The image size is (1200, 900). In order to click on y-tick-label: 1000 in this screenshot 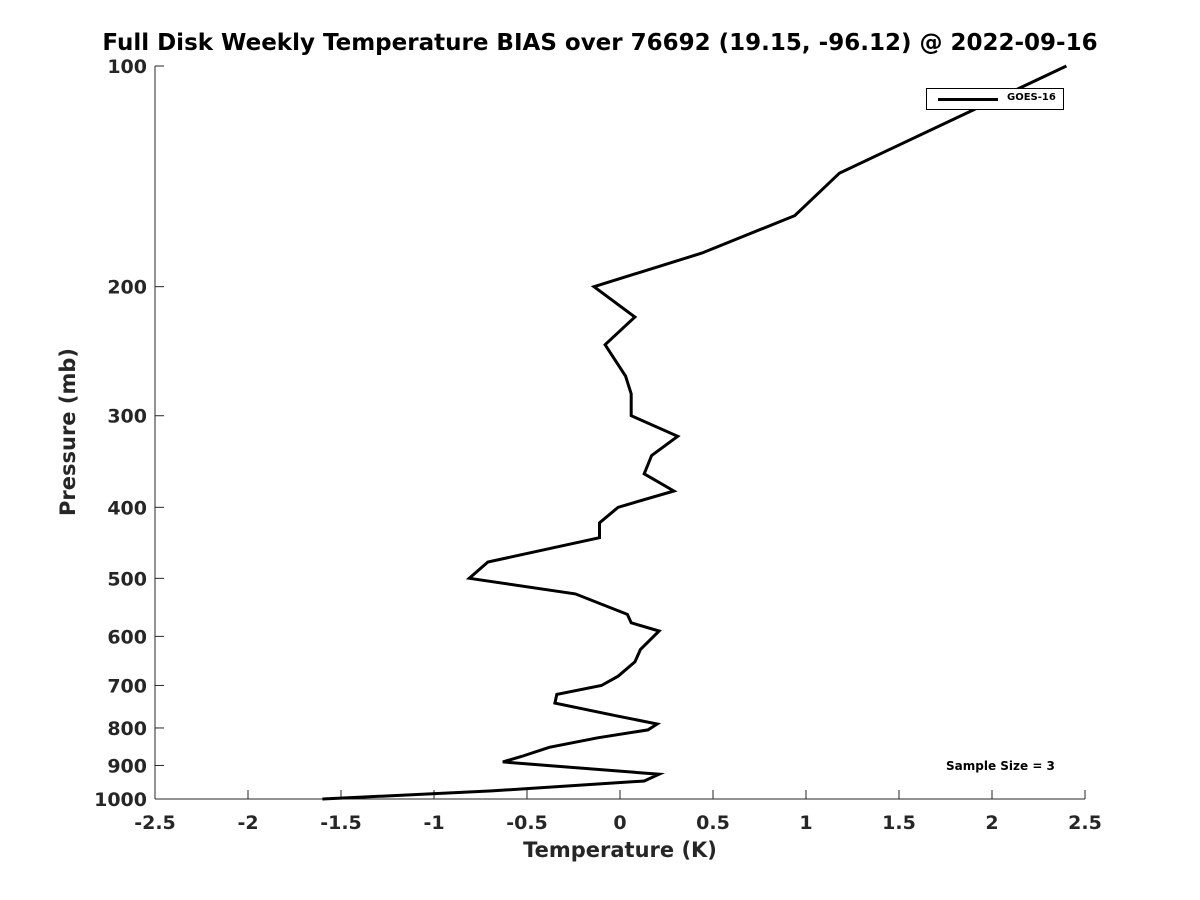, I will do `click(120, 800)`.